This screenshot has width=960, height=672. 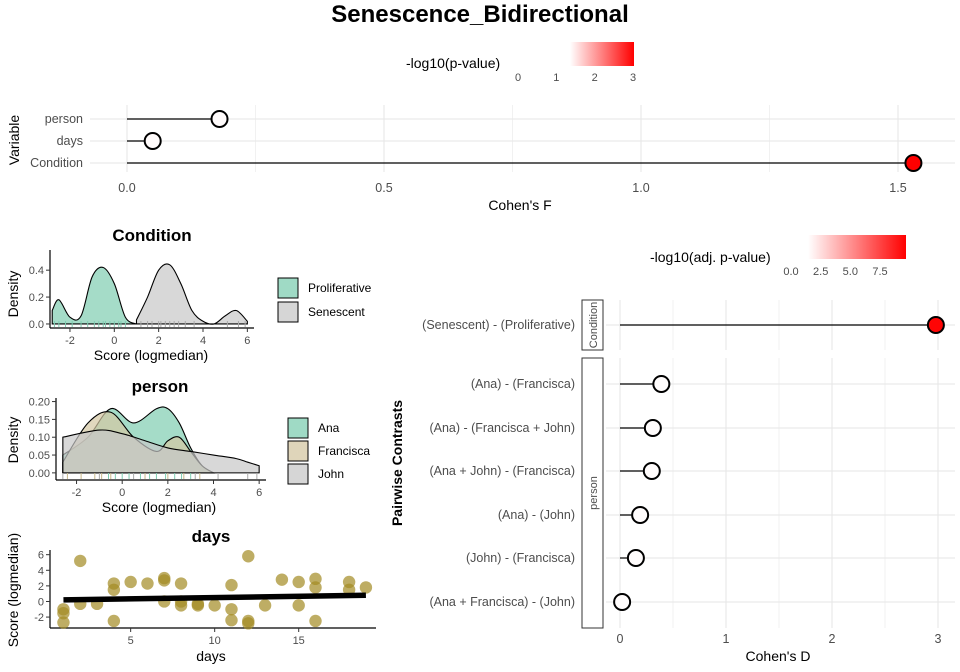 I want to click on scatter-days-x-axis-label: days, so click(x=211, y=656).